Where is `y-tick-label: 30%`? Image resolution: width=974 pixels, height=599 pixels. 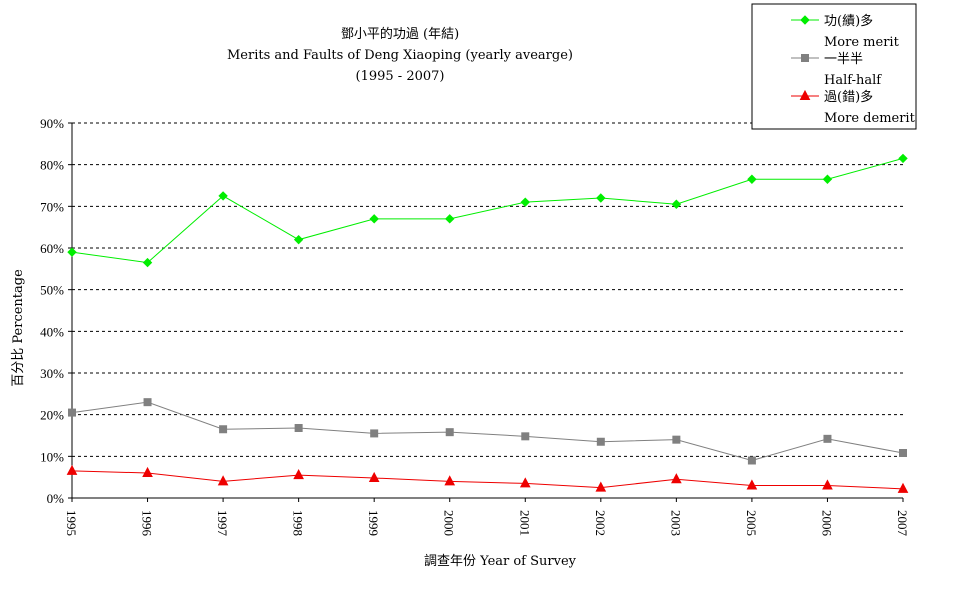 y-tick-label: 30% is located at coordinates (52, 373).